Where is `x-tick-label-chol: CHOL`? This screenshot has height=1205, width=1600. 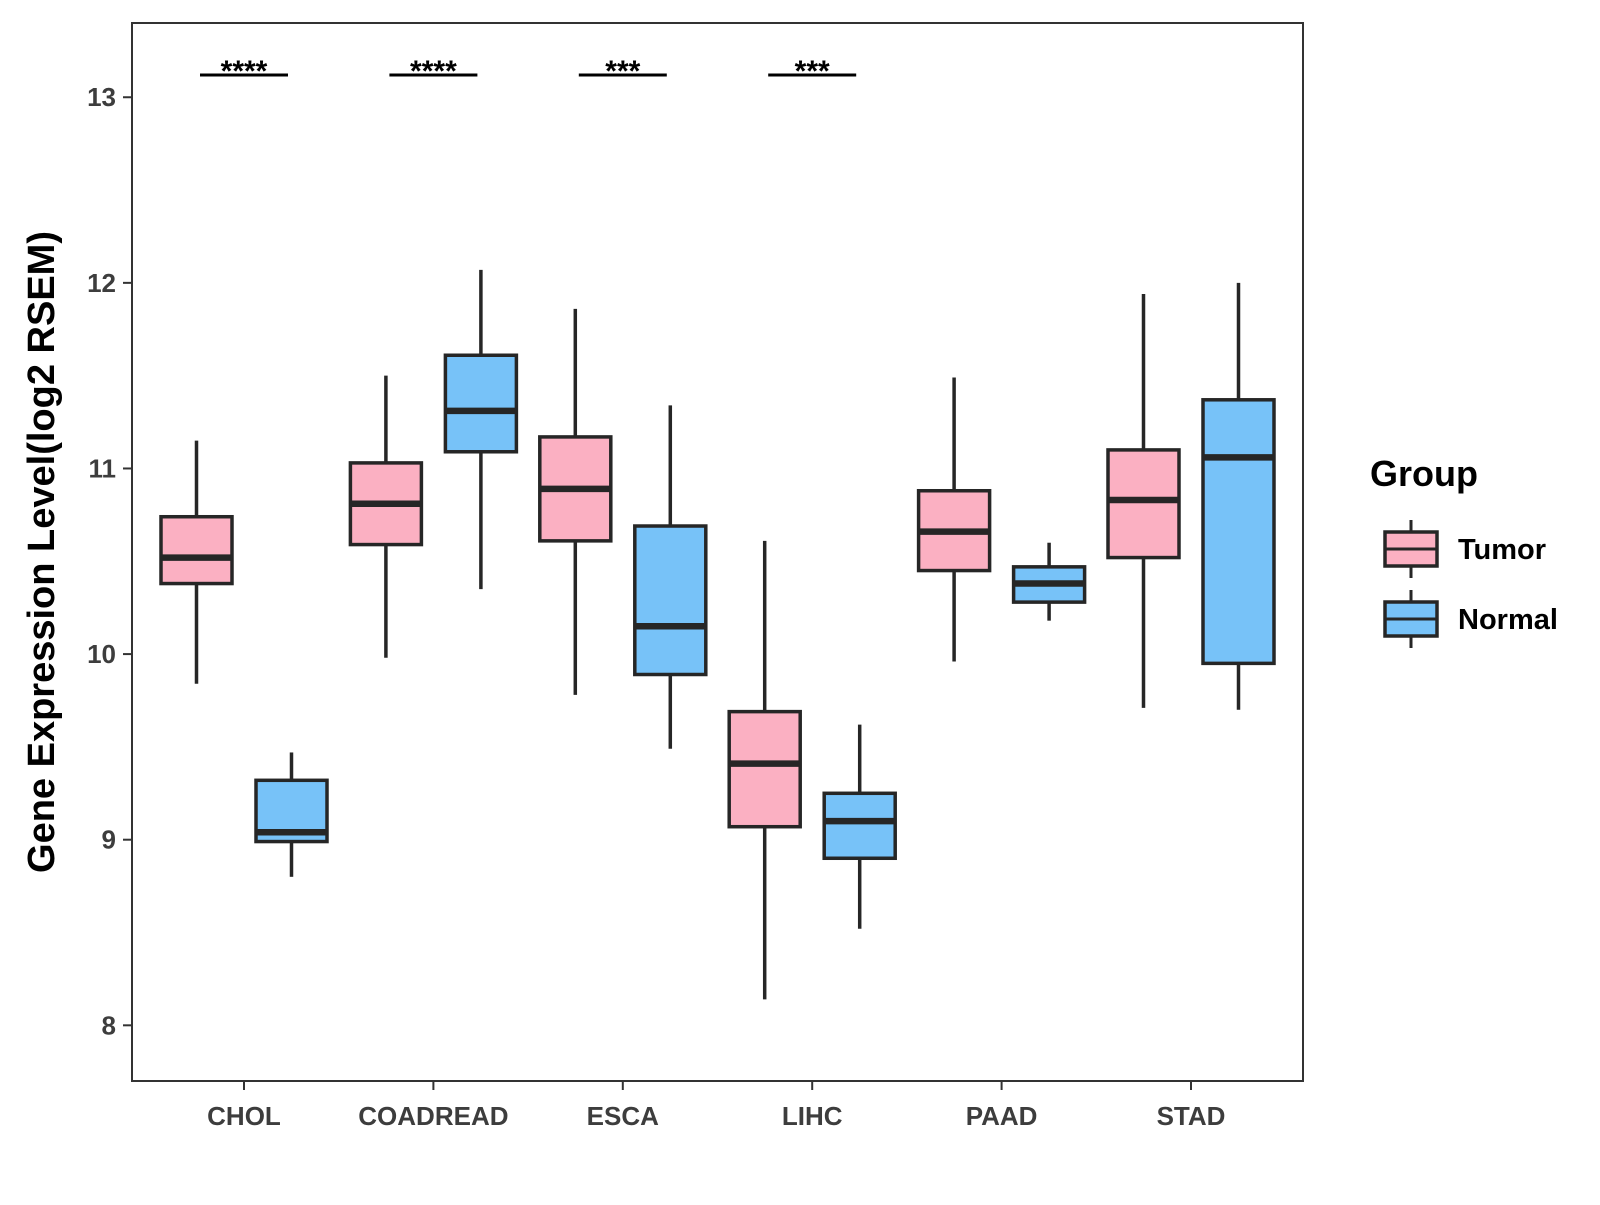 x-tick-label-chol: CHOL is located at coordinates (244, 1116).